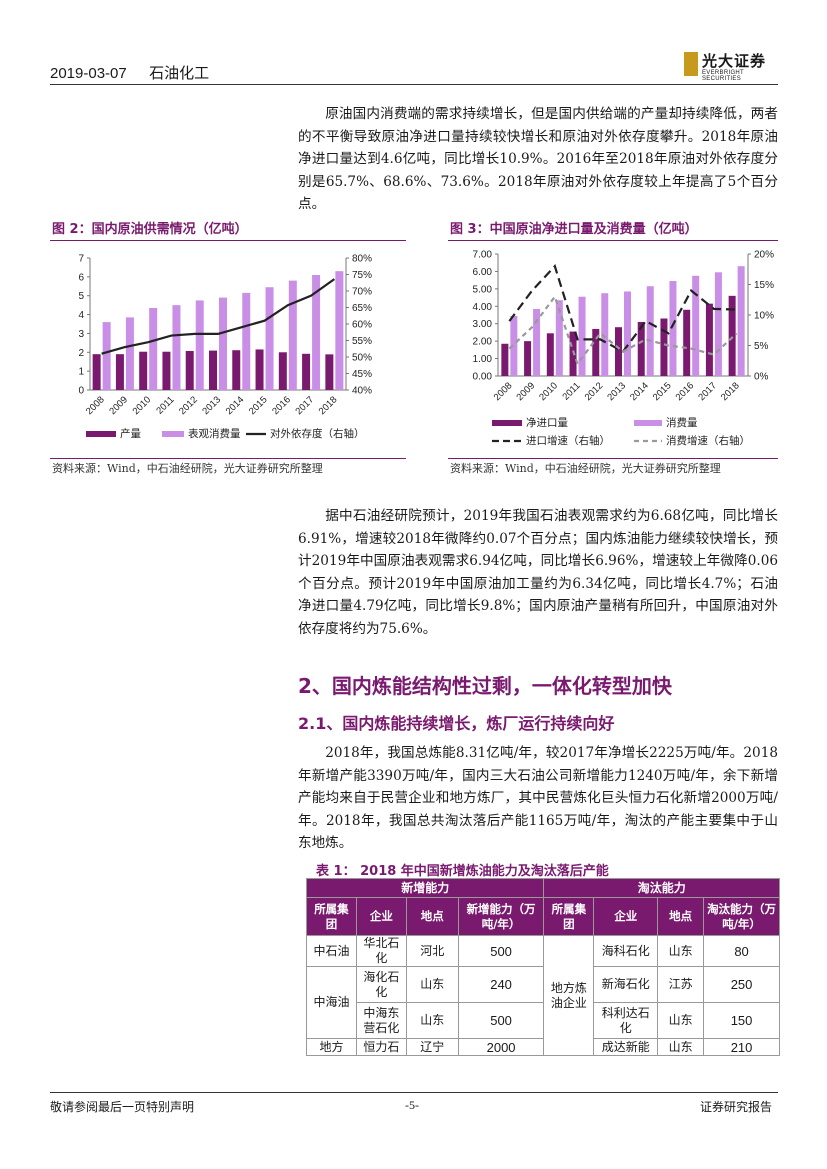 This screenshot has width=827, height=1169. Describe the element at coordinates (501, 916) in the screenshot. I see `col-header: 新增能力（万吨/年）` at that location.